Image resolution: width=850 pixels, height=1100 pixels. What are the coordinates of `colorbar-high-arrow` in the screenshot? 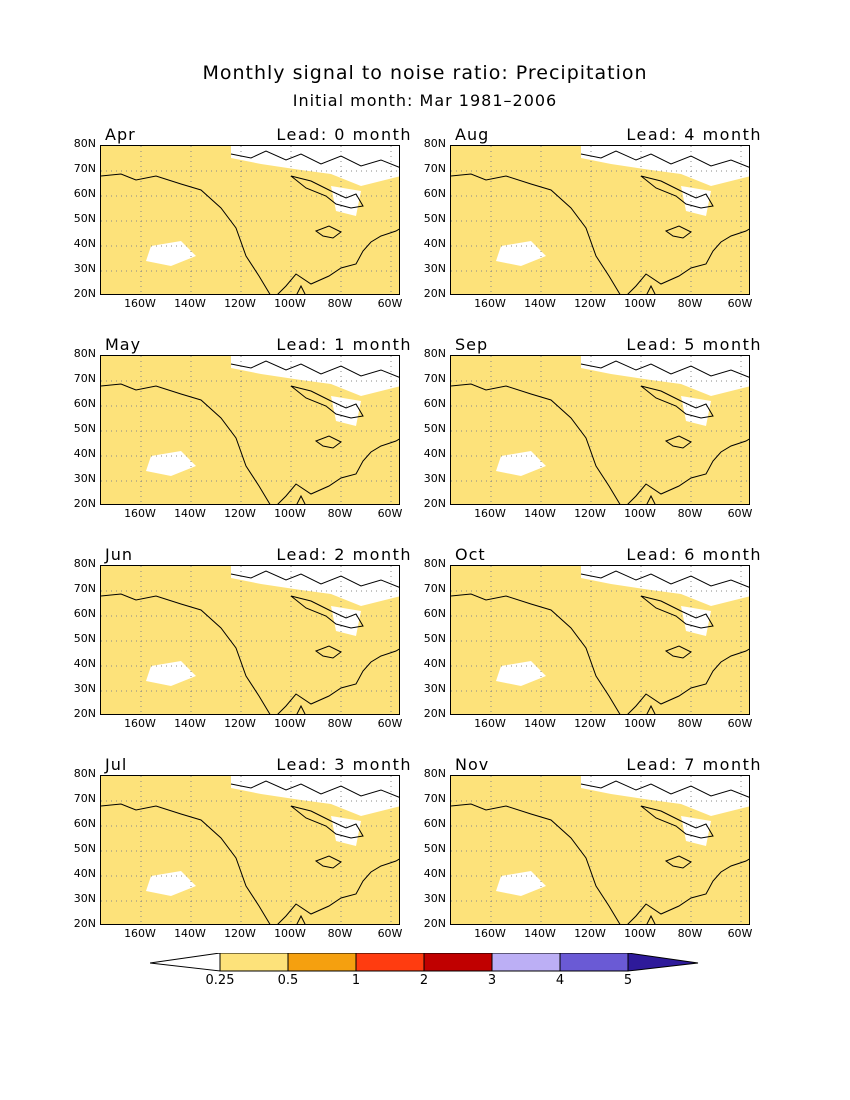 It's located at (663, 962).